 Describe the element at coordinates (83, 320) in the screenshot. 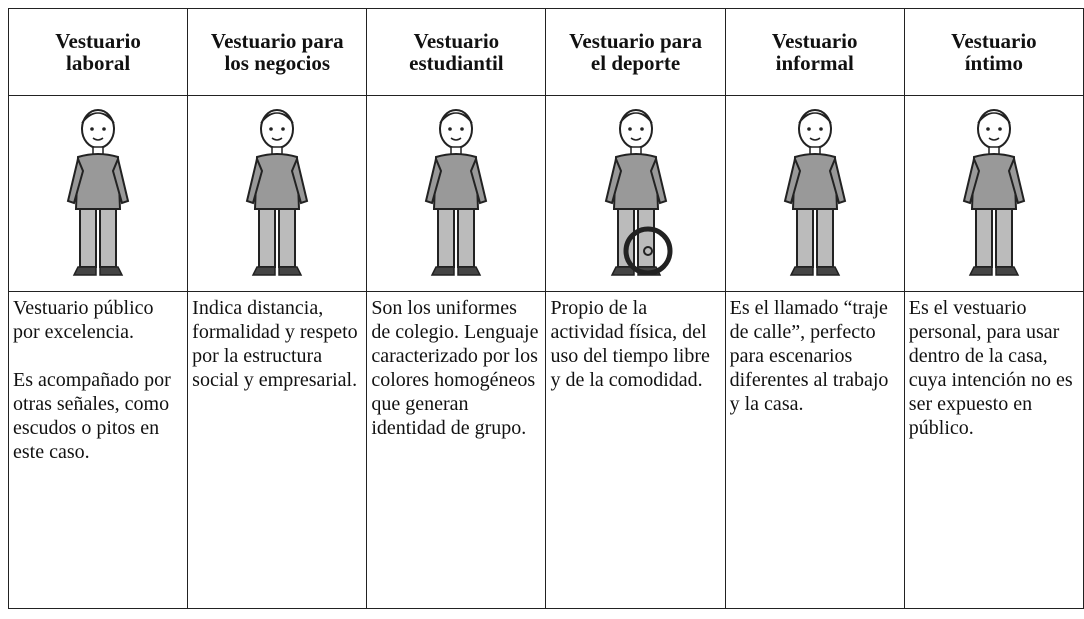

I see `description-paragraph: Vestuario público por excelencia.` at that location.